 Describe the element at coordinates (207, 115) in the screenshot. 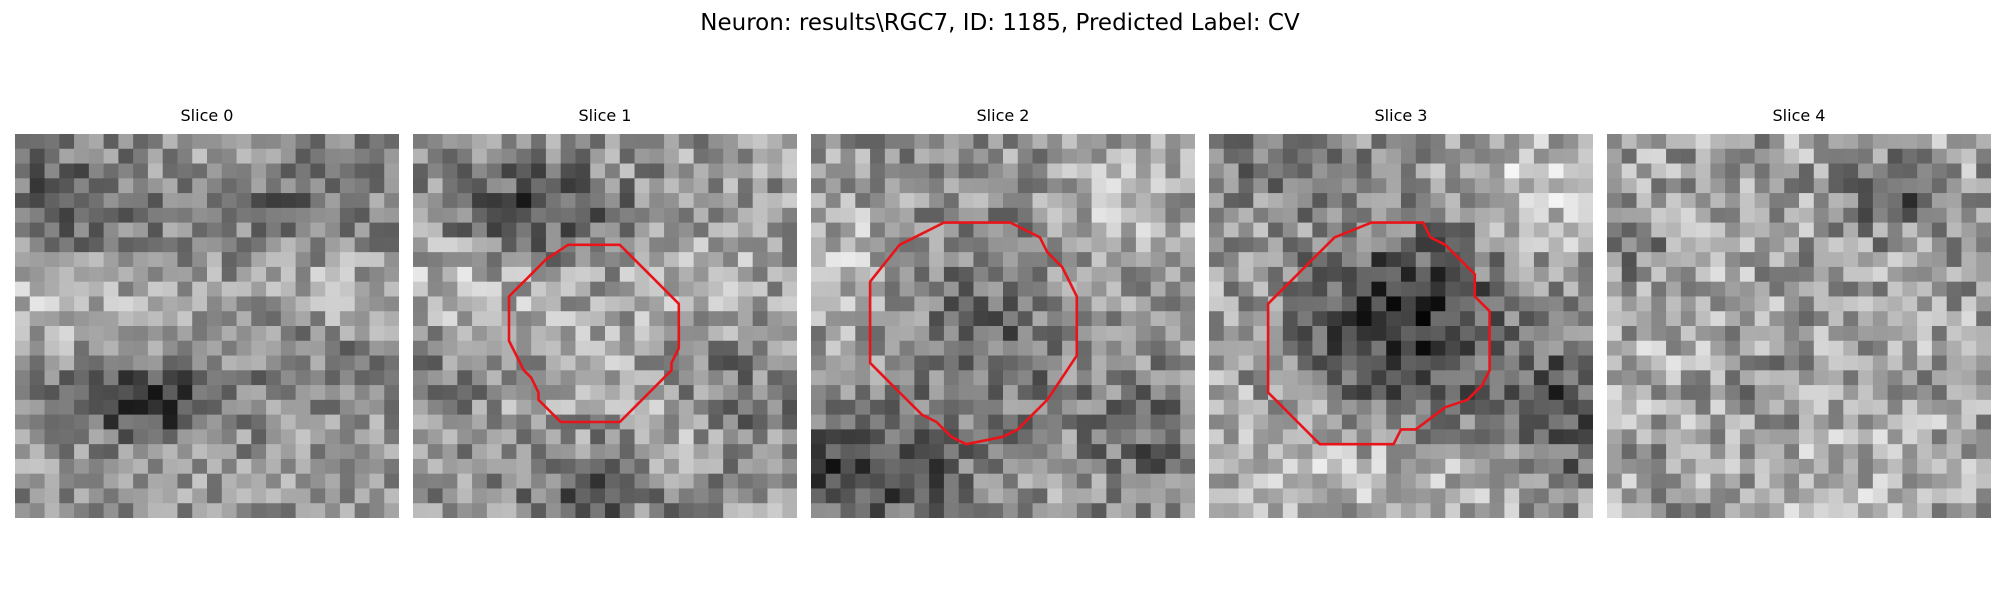

I see `slice-title-0: Slice 0` at that location.